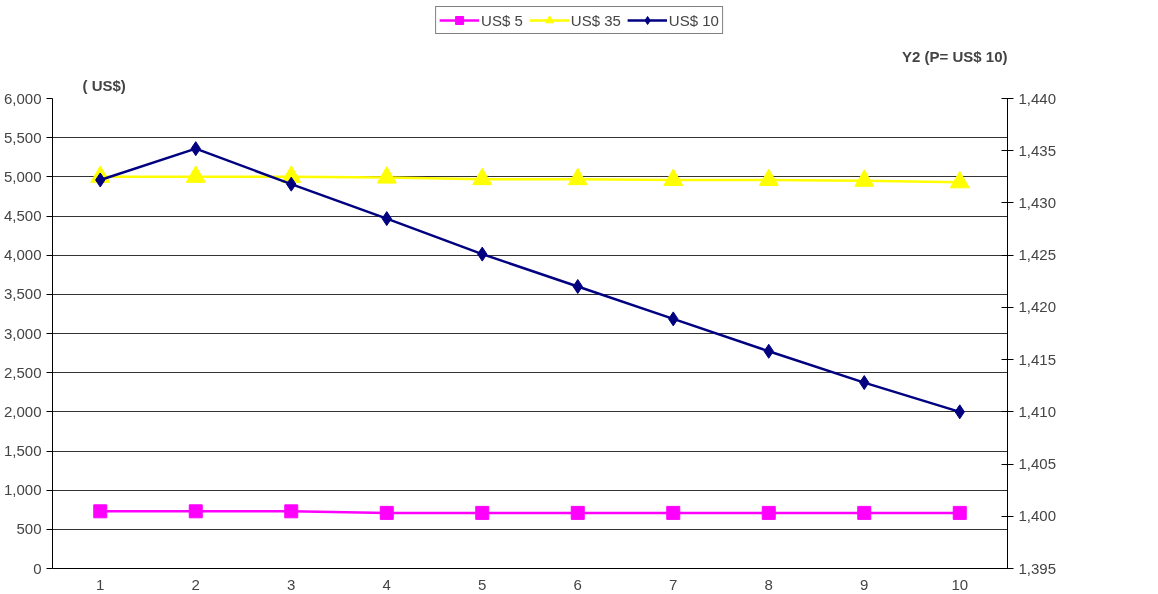 Image resolution: width=1158 pixels, height=594 pixels. What do you see at coordinates (1037, 568) in the screenshot?
I see `y2-tick-label: 1,395` at bounding box center [1037, 568].